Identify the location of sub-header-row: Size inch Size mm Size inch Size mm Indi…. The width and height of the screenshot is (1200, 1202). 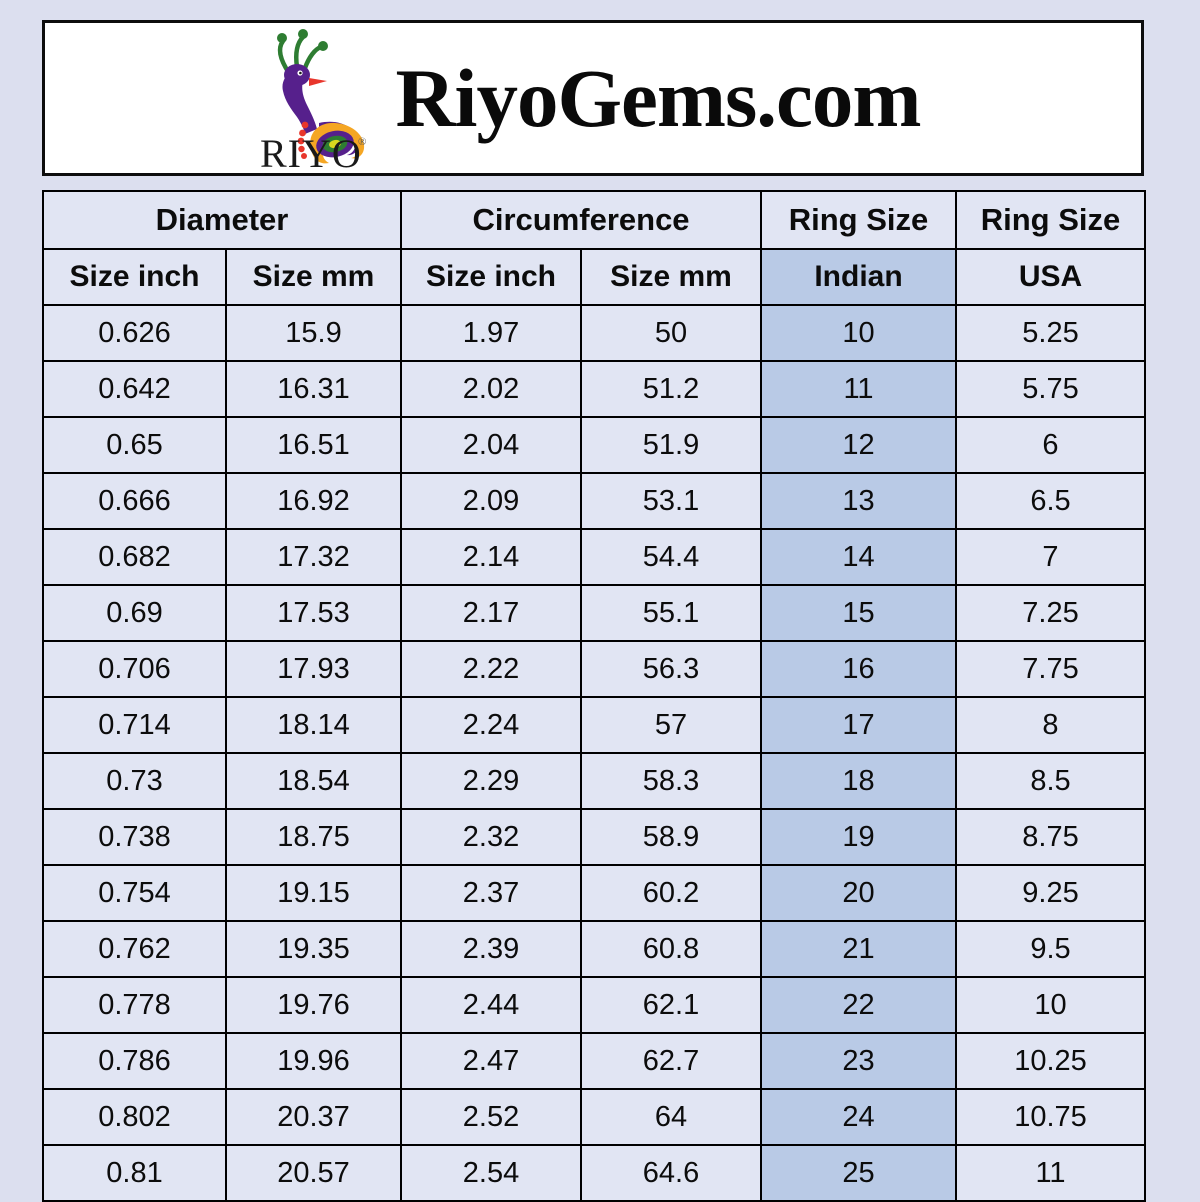
(594, 277).